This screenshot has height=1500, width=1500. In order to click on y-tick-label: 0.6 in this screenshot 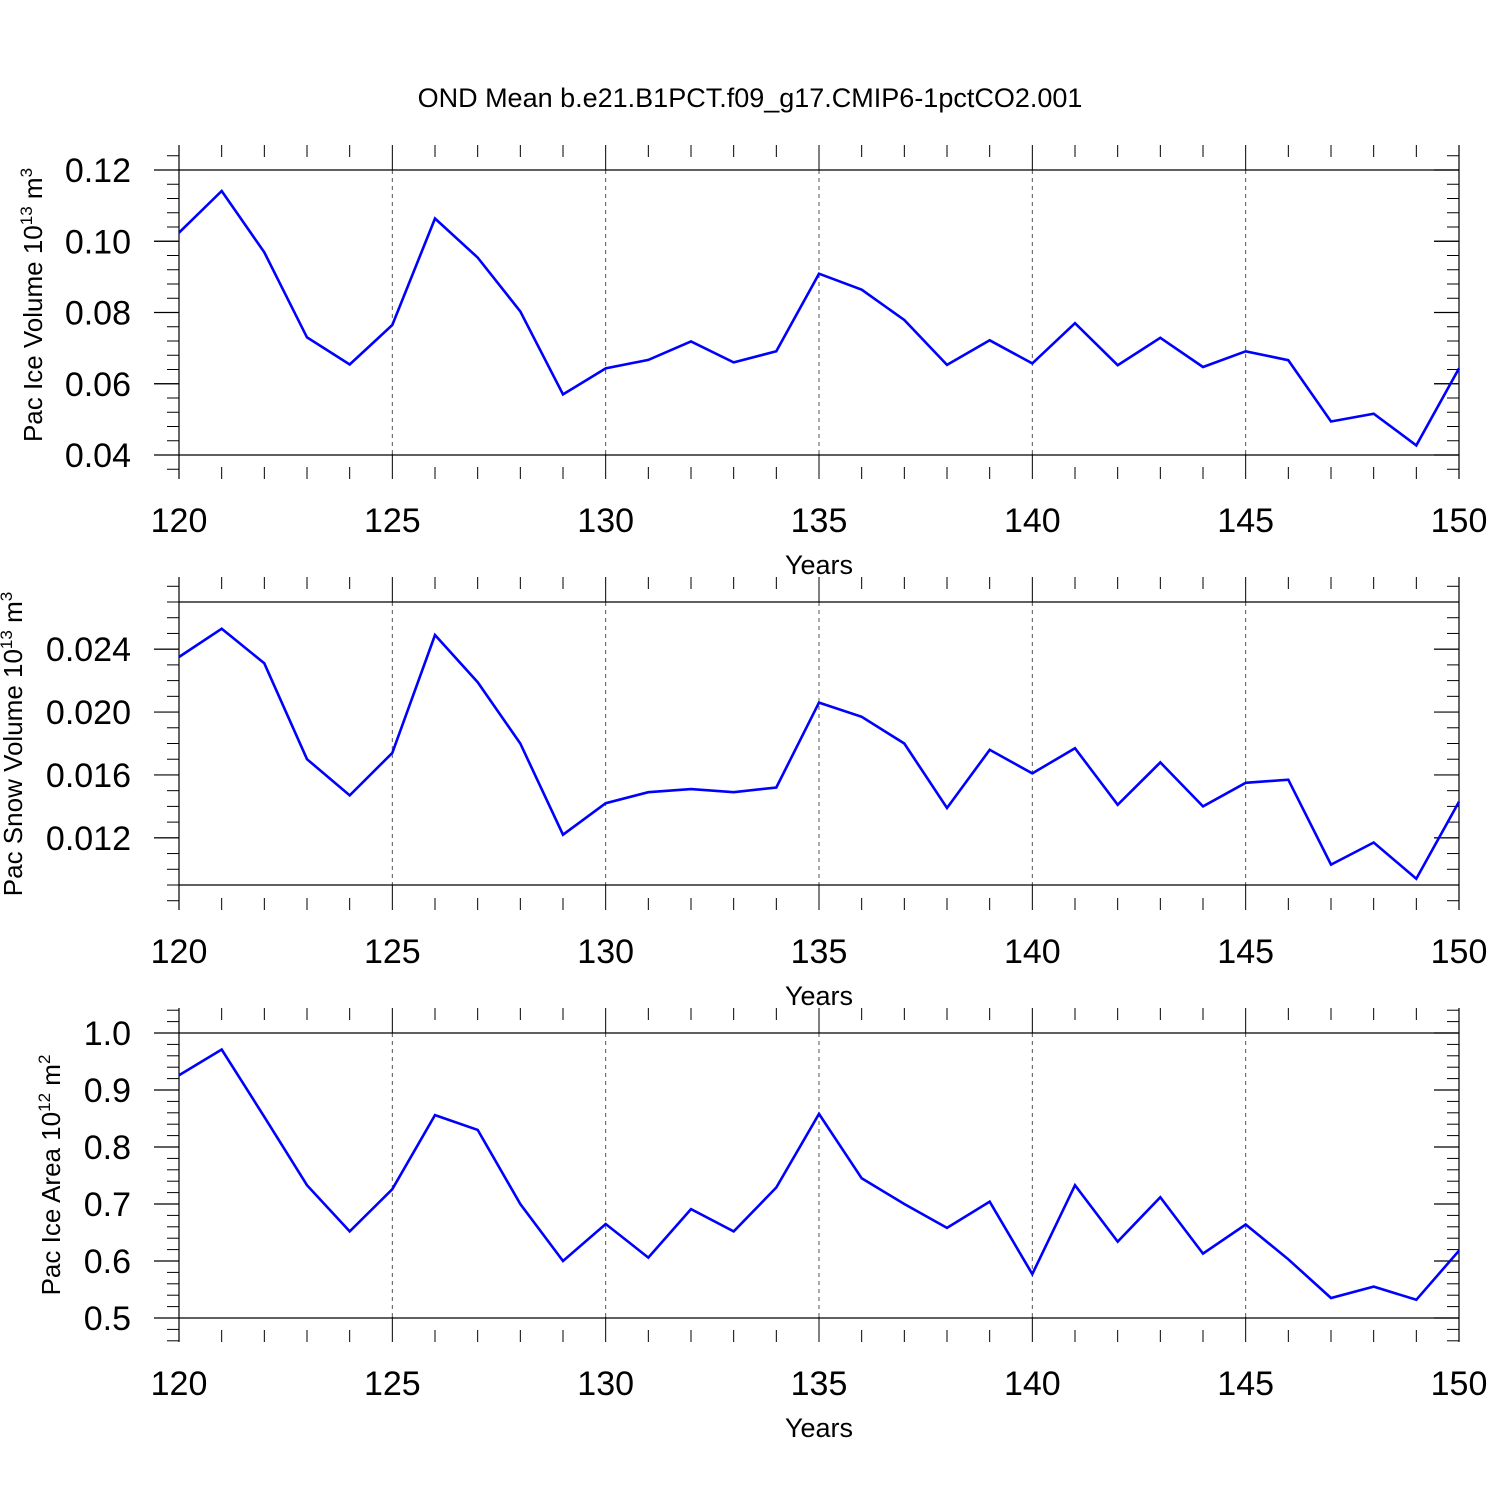, I will do `click(107, 1262)`.